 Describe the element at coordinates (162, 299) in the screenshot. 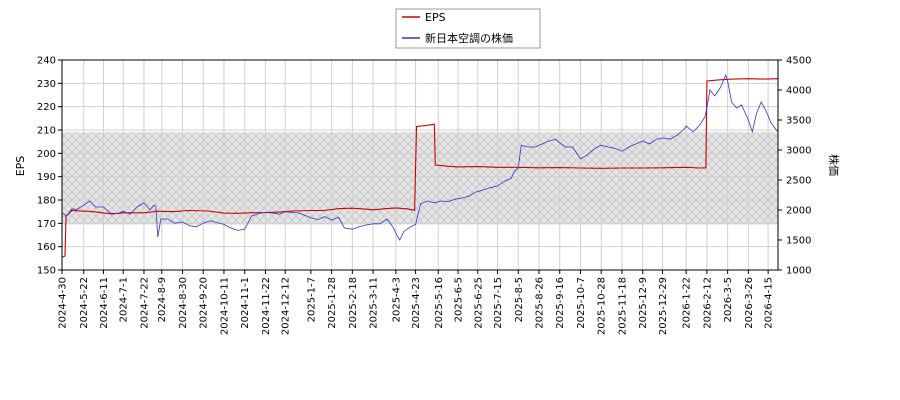

I see `x-tick-label: 2024-8-9` at that location.